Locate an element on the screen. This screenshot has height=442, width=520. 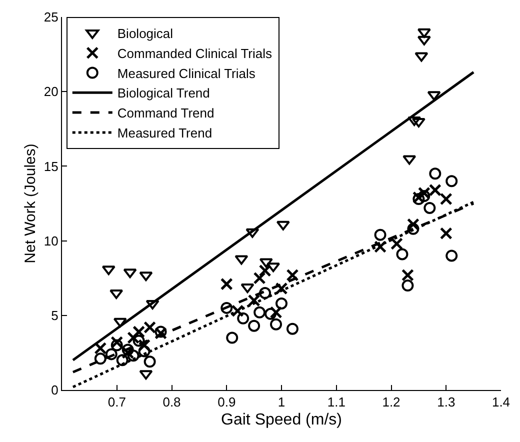
x-tick-label: 1 is located at coordinates (282, 402).